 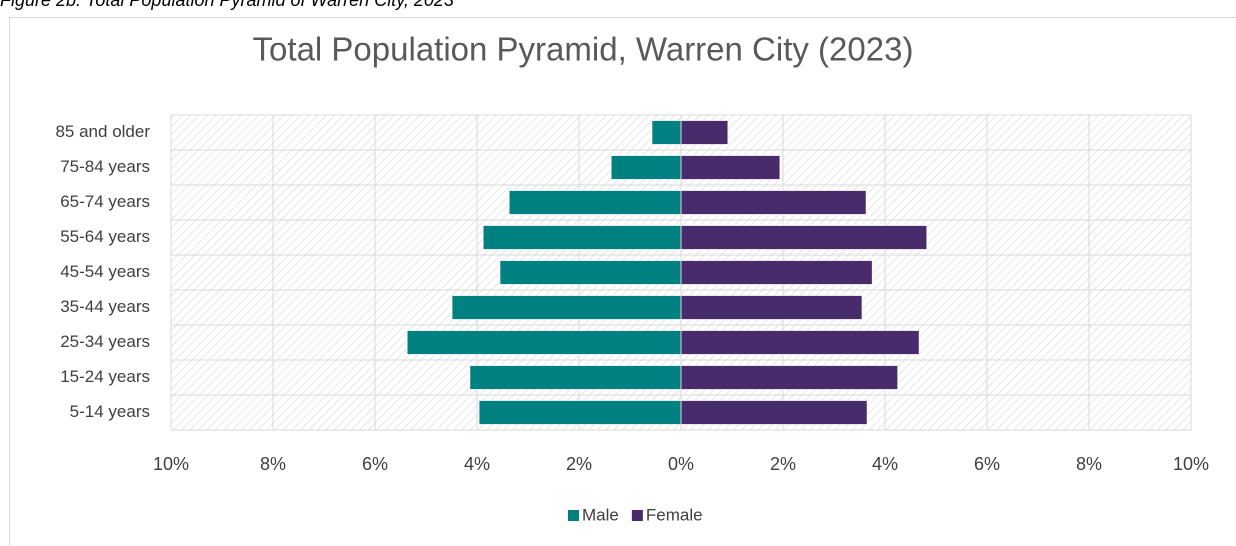 What do you see at coordinates (110, 411) in the screenshot?
I see `y-tick-label: 5-14 years` at bounding box center [110, 411].